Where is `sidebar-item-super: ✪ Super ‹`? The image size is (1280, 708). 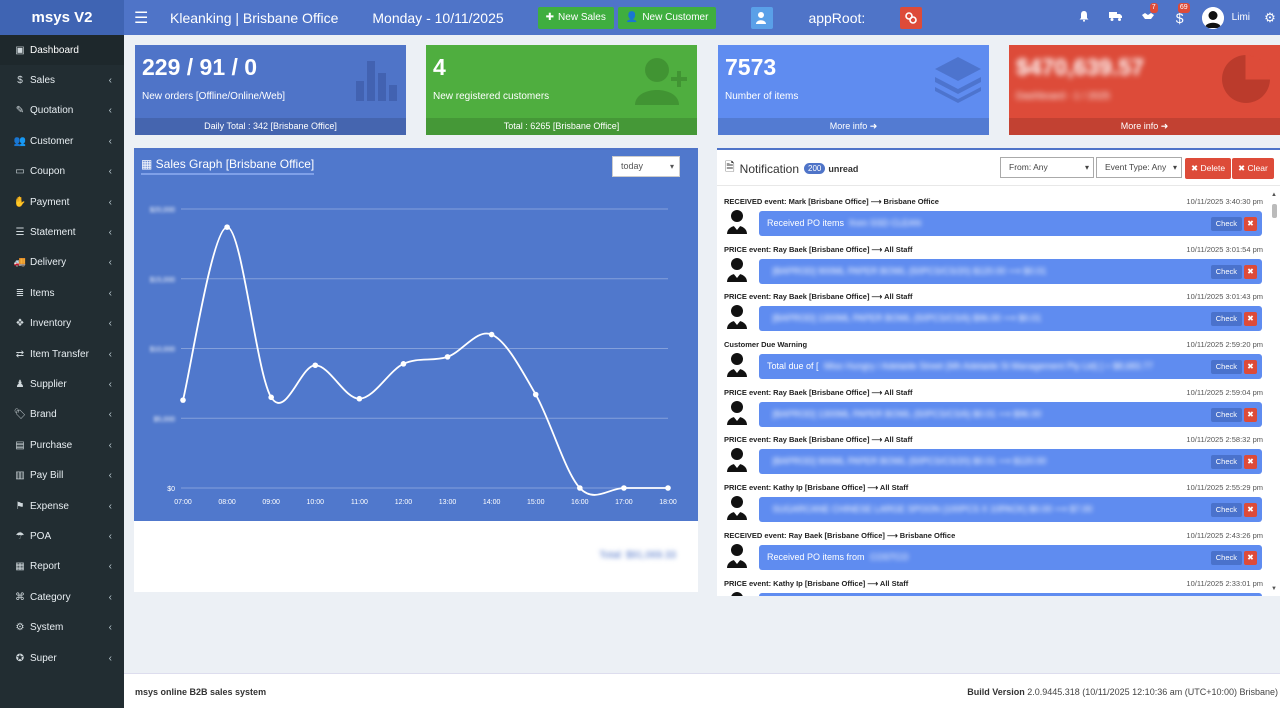 sidebar-item-super: ✪ Super ‹ is located at coordinates (62, 658).